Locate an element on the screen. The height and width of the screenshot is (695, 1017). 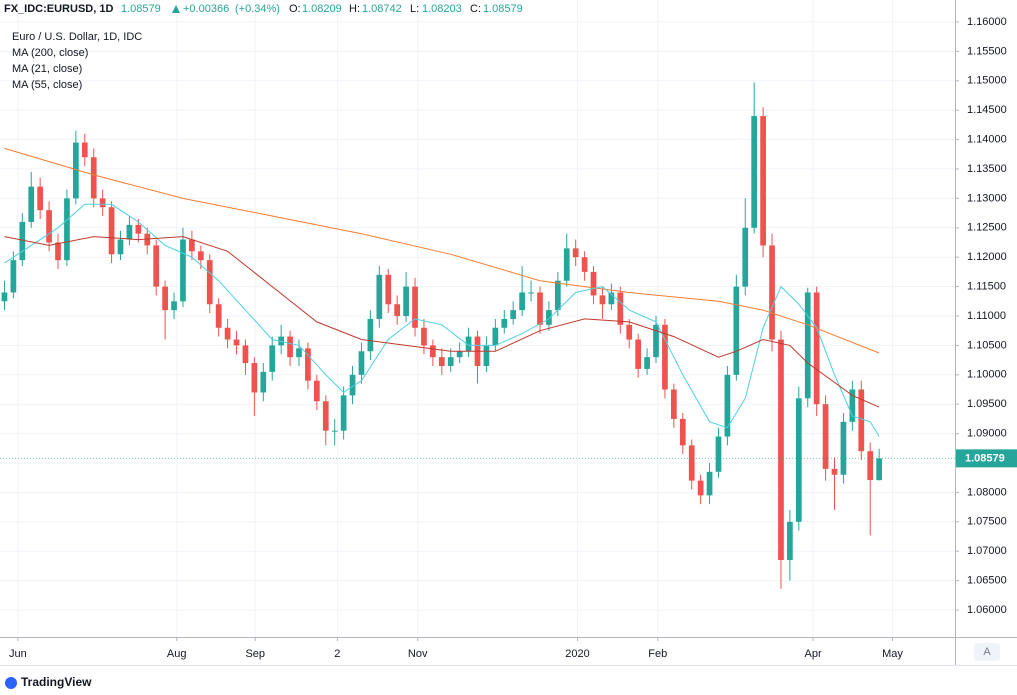
y-tick-label: 1.09000 is located at coordinates (987, 434).